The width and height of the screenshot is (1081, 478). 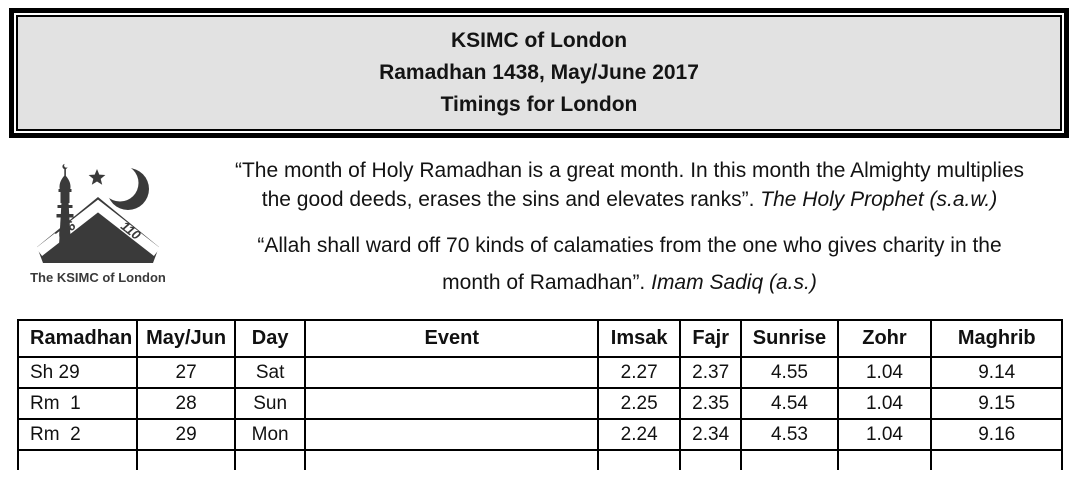 What do you see at coordinates (789, 403) in the screenshot?
I see `cell-sunrise: 4.54` at bounding box center [789, 403].